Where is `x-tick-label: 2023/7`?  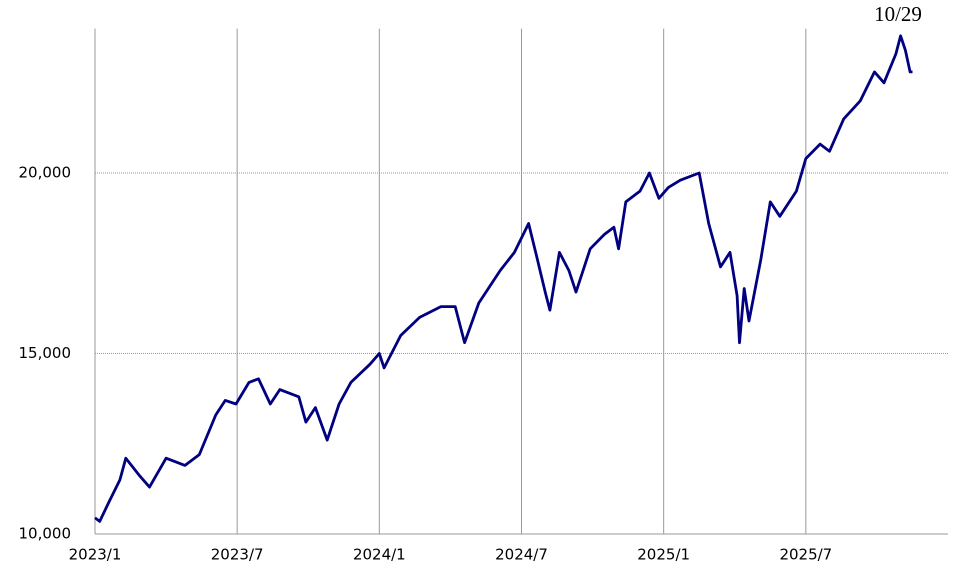 x-tick-label: 2023/7 is located at coordinates (237, 555).